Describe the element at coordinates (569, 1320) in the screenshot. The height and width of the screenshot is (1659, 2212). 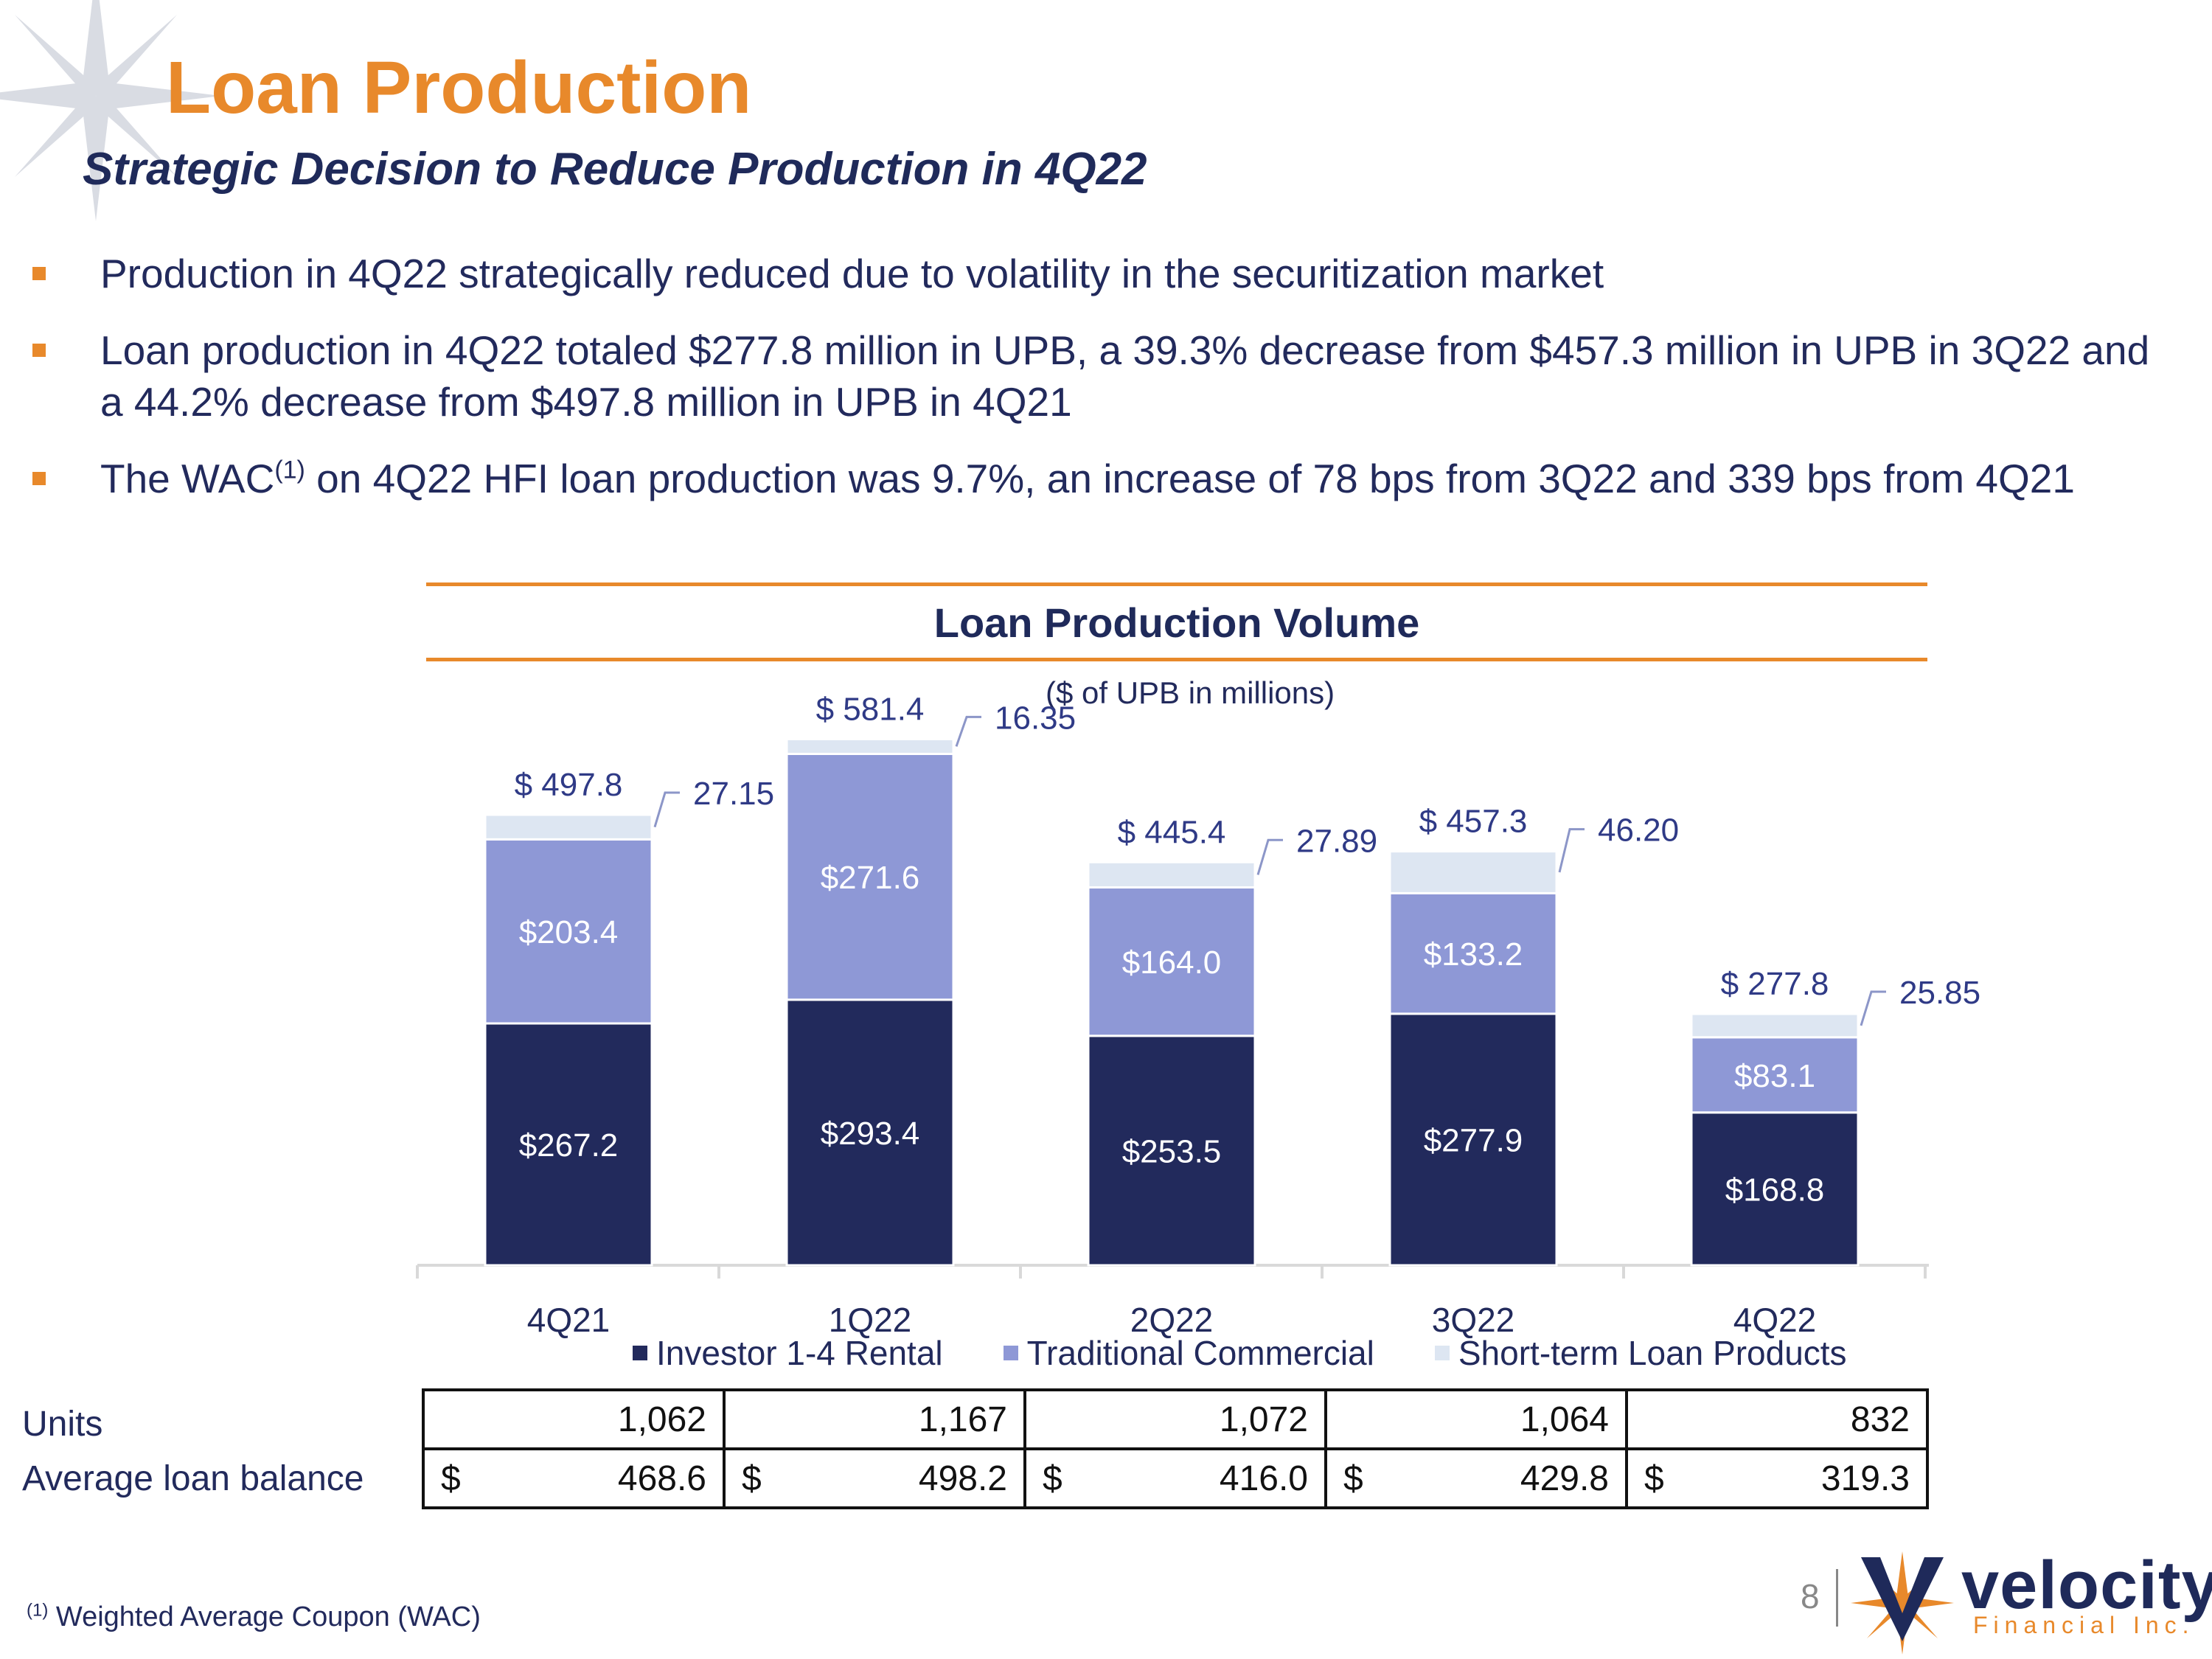
I see `x-tick-label: 4Q21` at that location.